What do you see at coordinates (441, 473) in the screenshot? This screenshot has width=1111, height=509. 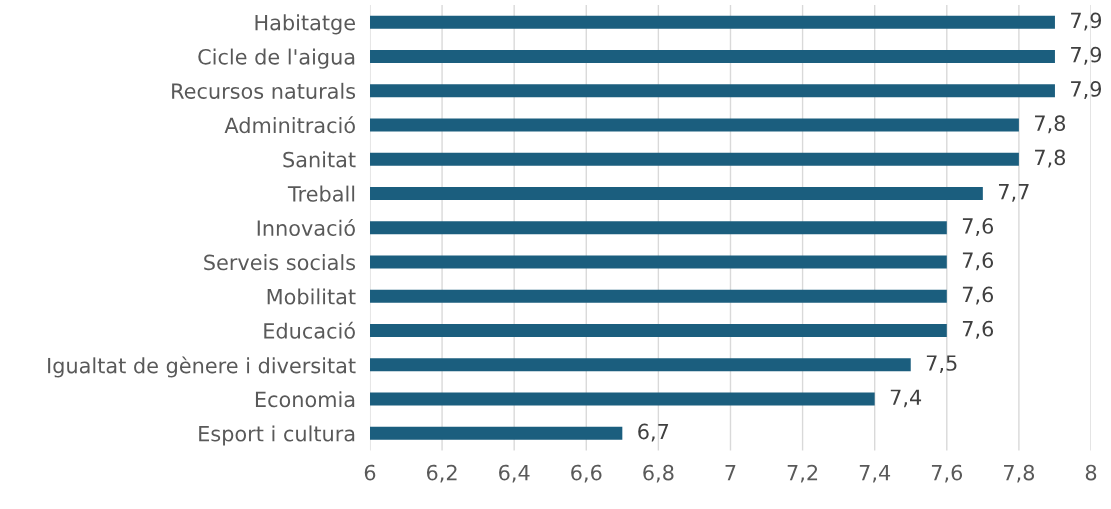 I see `x-tick-label: 6,2` at bounding box center [441, 473].